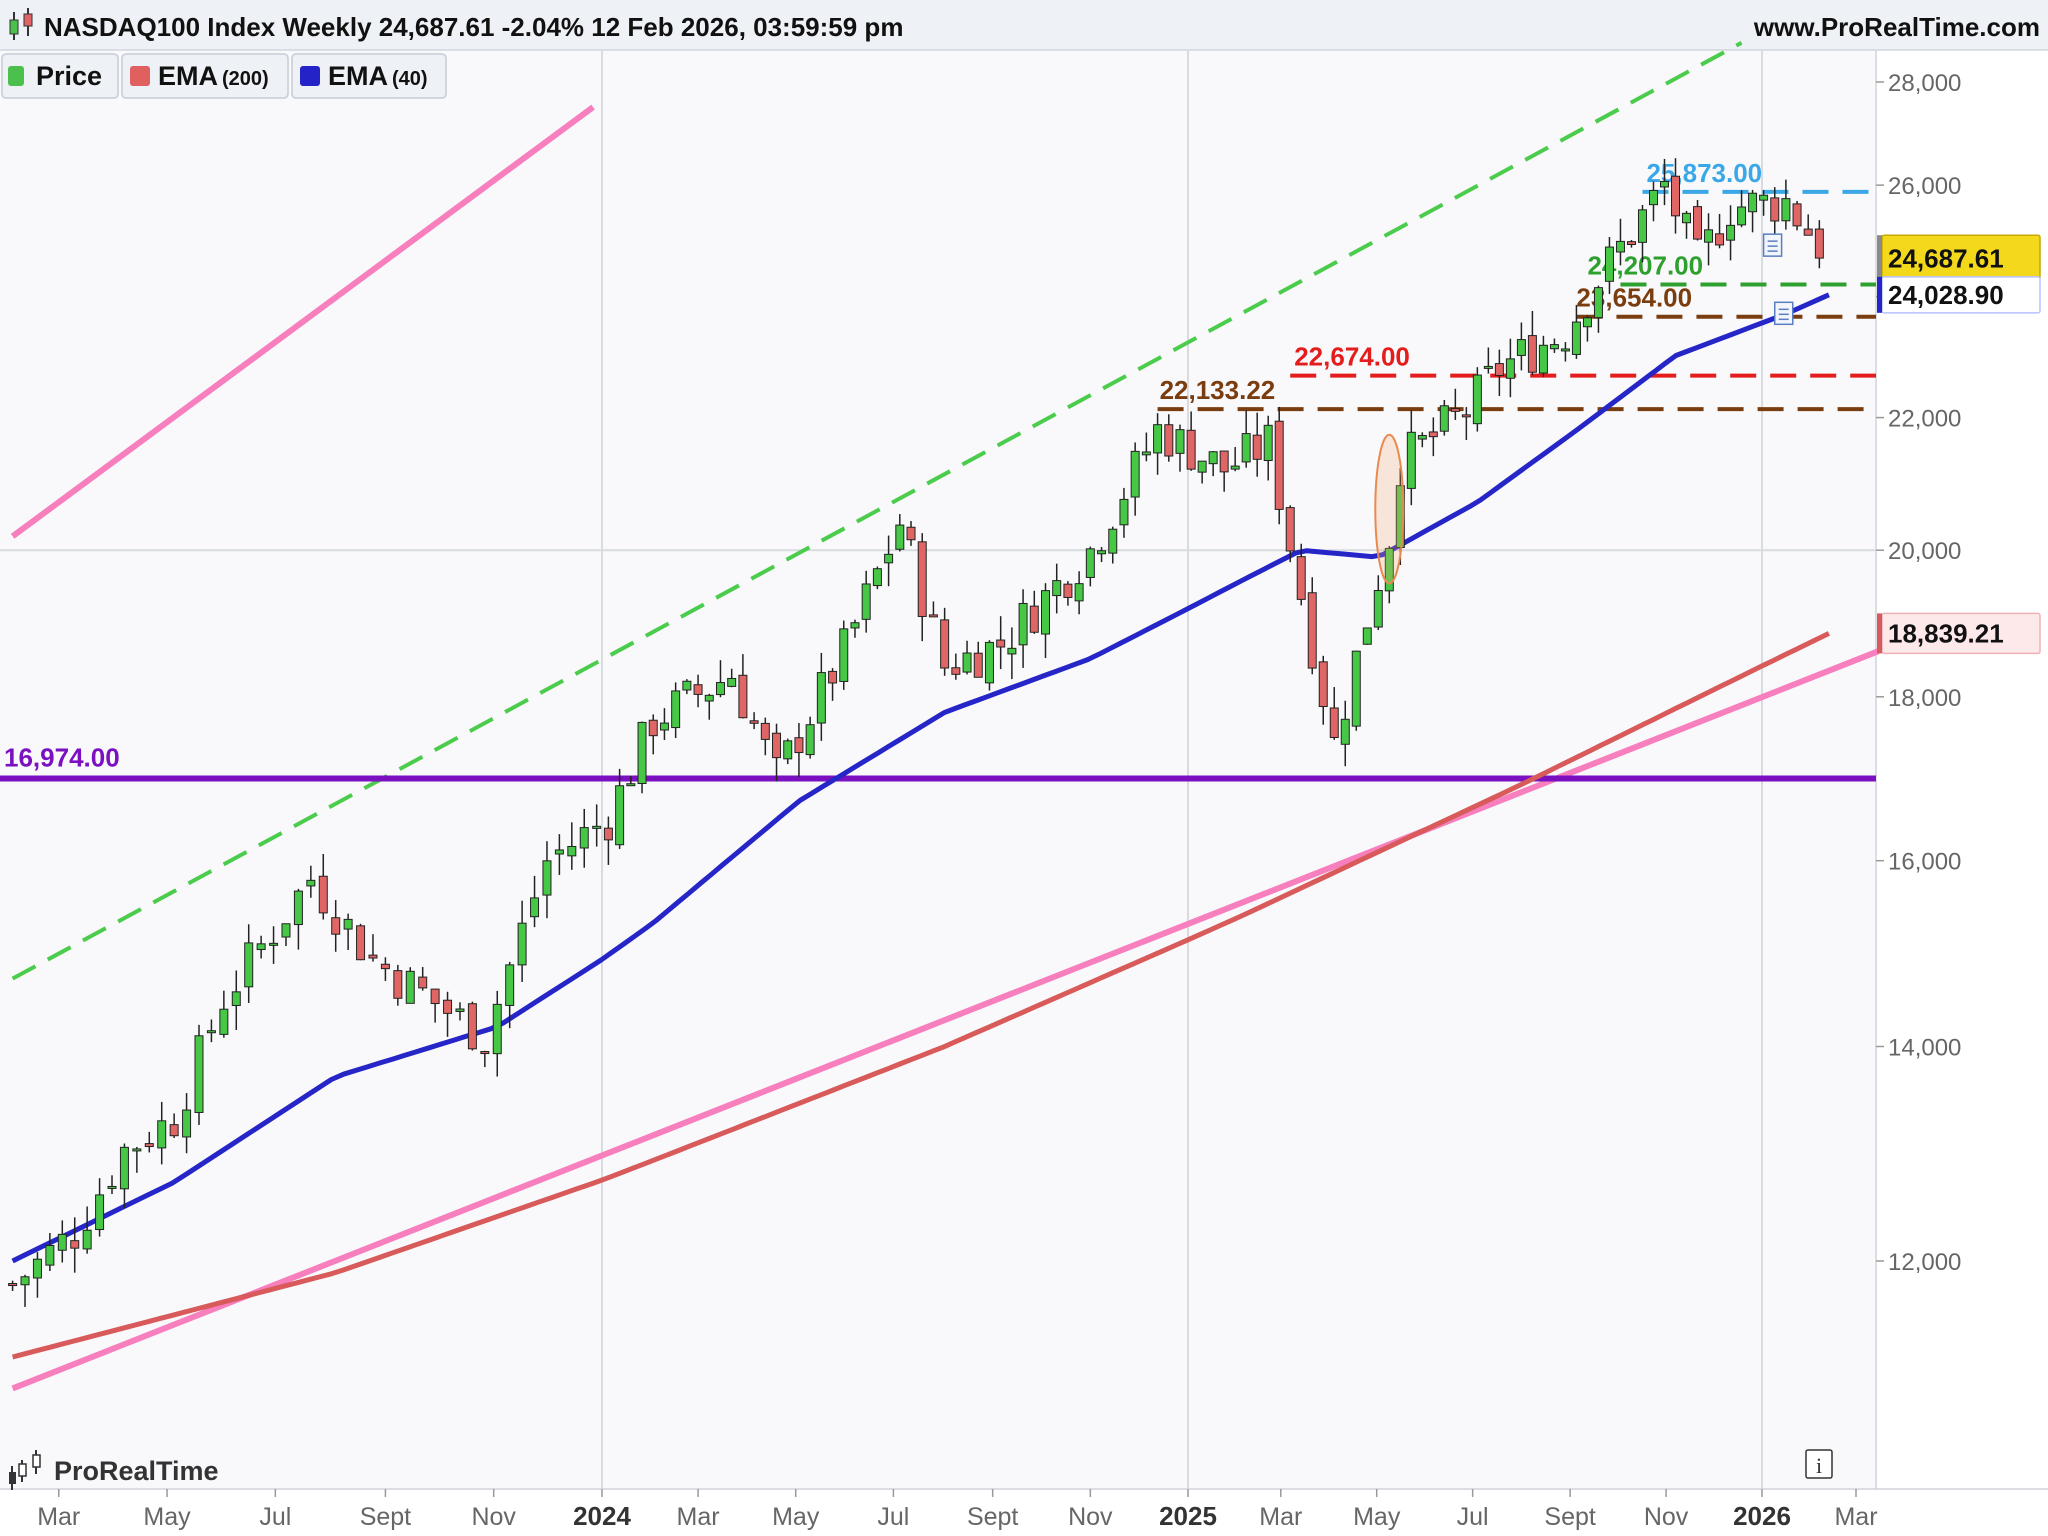 Image resolution: width=2048 pixels, height=1536 pixels. I want to click on x-tick-label: Sept, so click(992, 1517).